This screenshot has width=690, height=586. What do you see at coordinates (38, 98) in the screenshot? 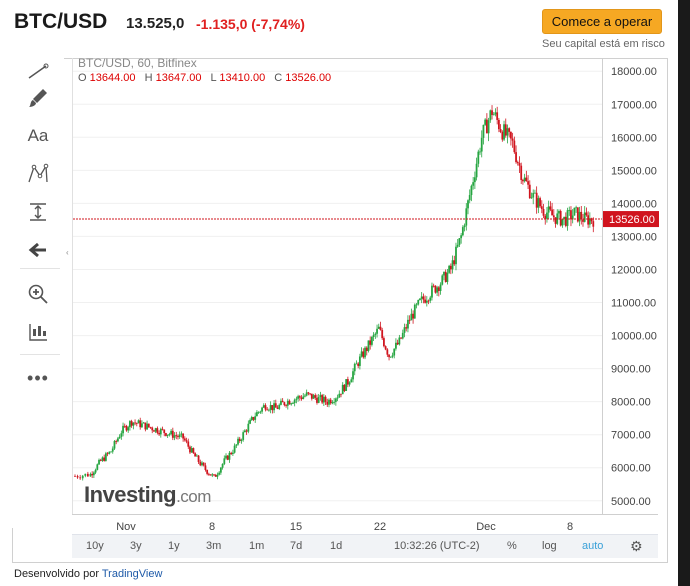
I see `brush-icon` at bounding box center [38, 98].